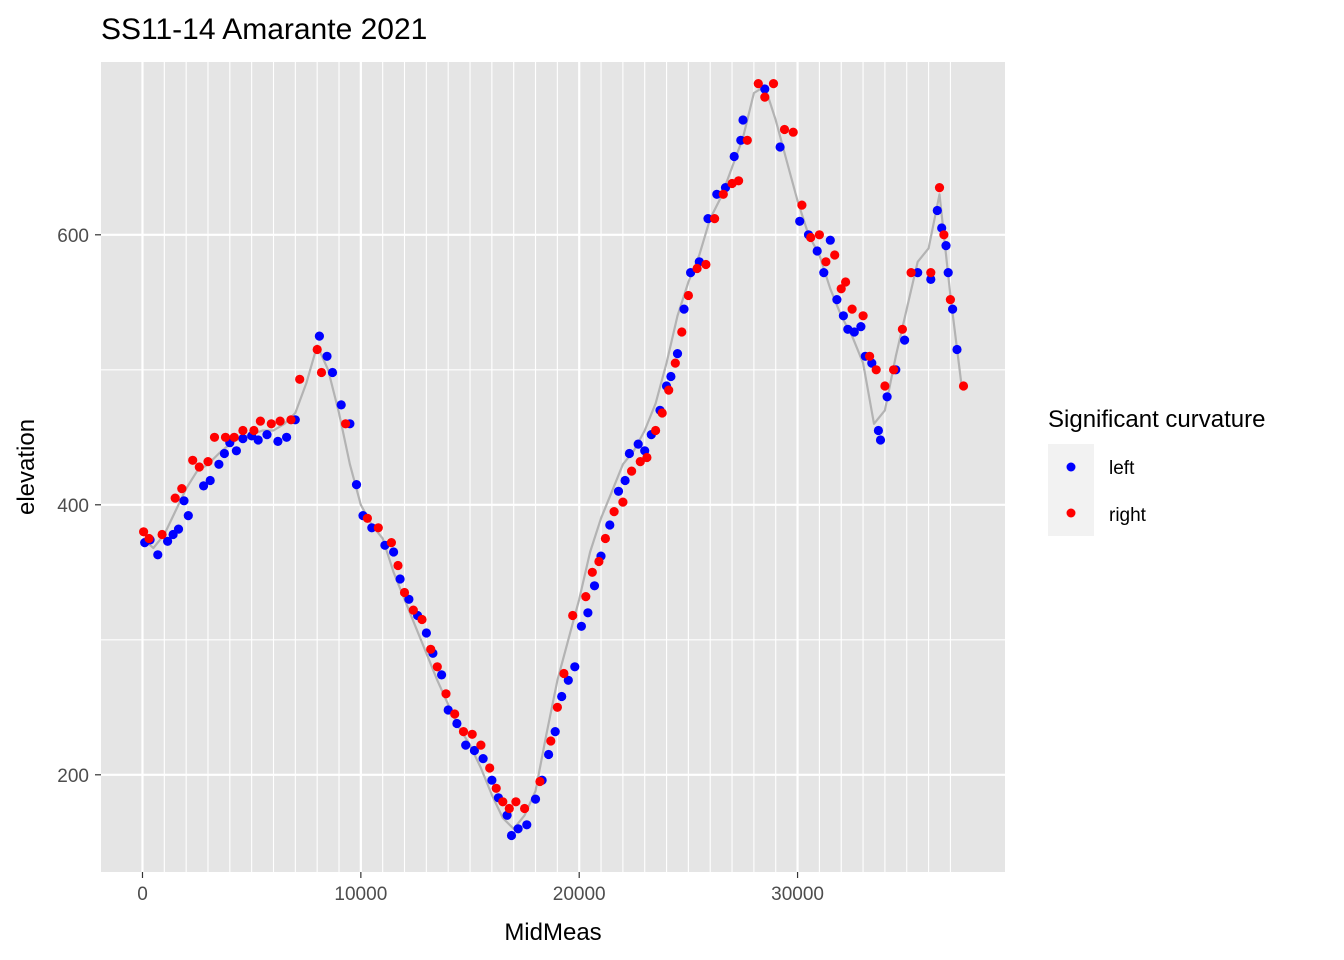  I want to click on x-tick-label: 30000, so click(797, 894).